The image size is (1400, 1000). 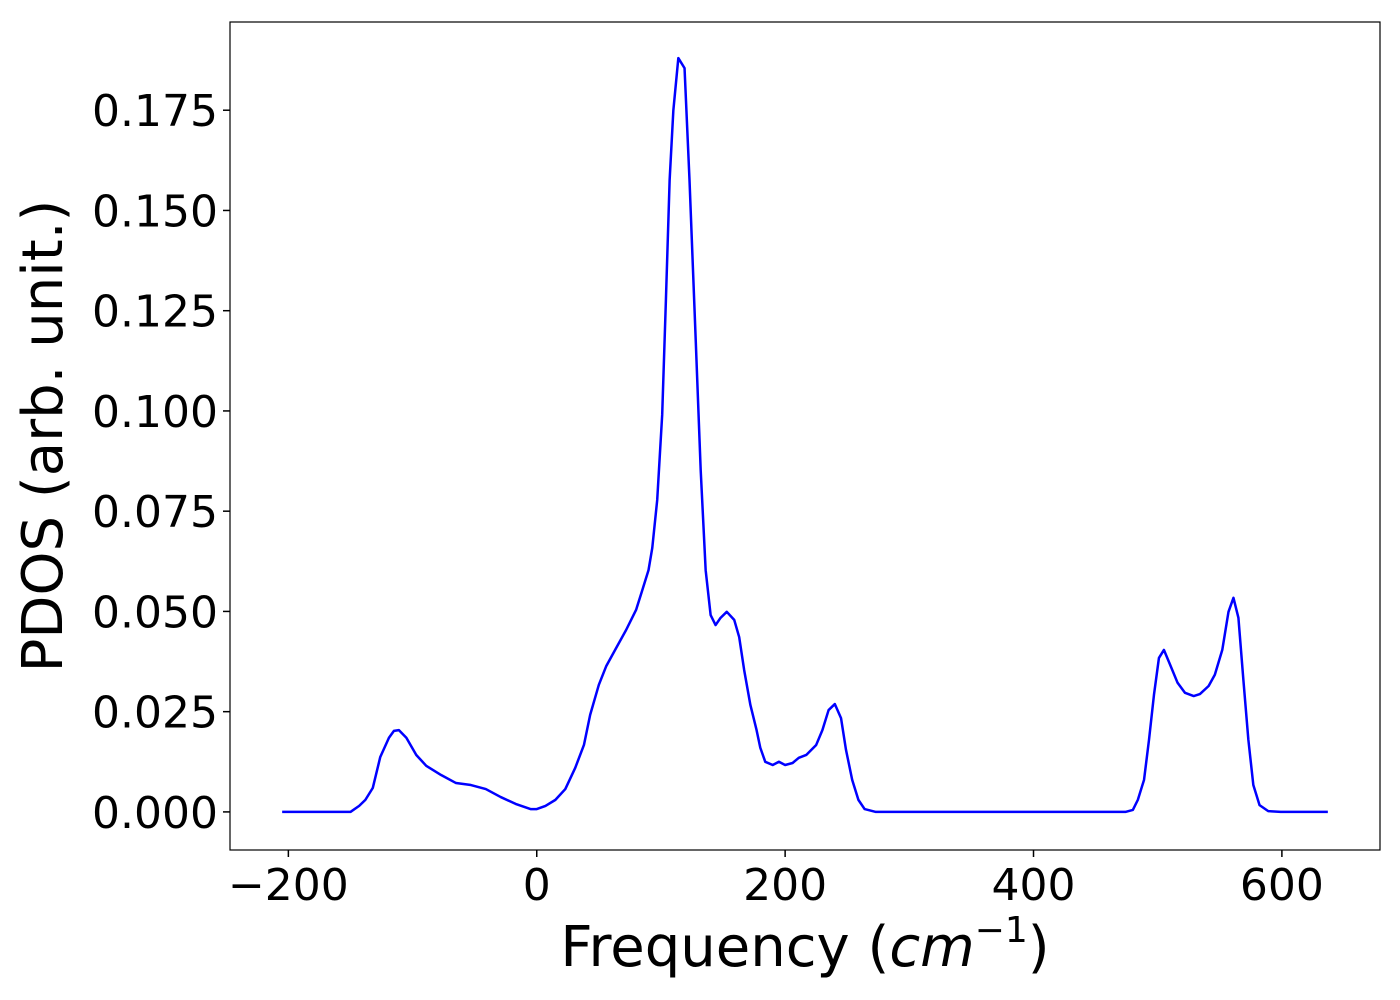 What do you see at coordinates (155, 813) in the screenshot?
I see `y-tick-label: 0.000` at bounding box center [155, 813].